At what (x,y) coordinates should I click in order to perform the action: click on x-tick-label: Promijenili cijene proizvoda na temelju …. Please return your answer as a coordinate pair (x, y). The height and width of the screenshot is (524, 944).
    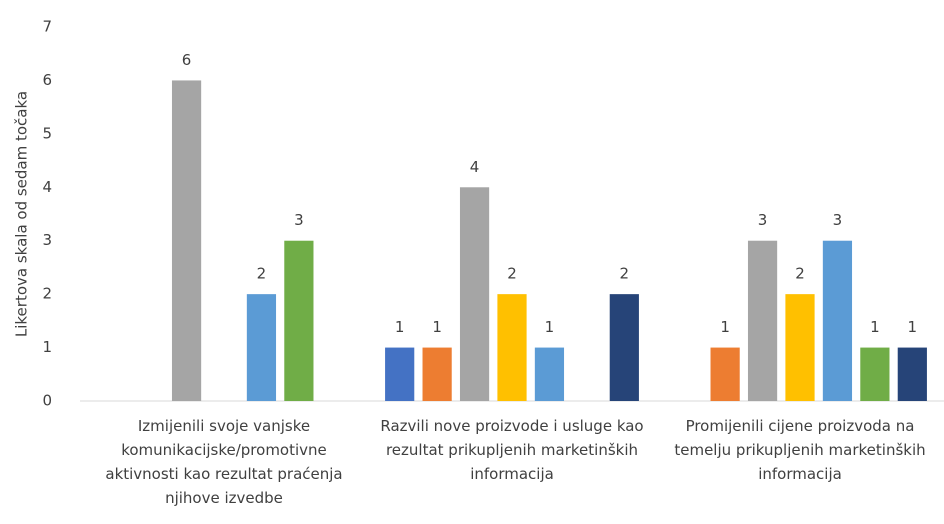
    Looking at the image, I should click on (800, 450).